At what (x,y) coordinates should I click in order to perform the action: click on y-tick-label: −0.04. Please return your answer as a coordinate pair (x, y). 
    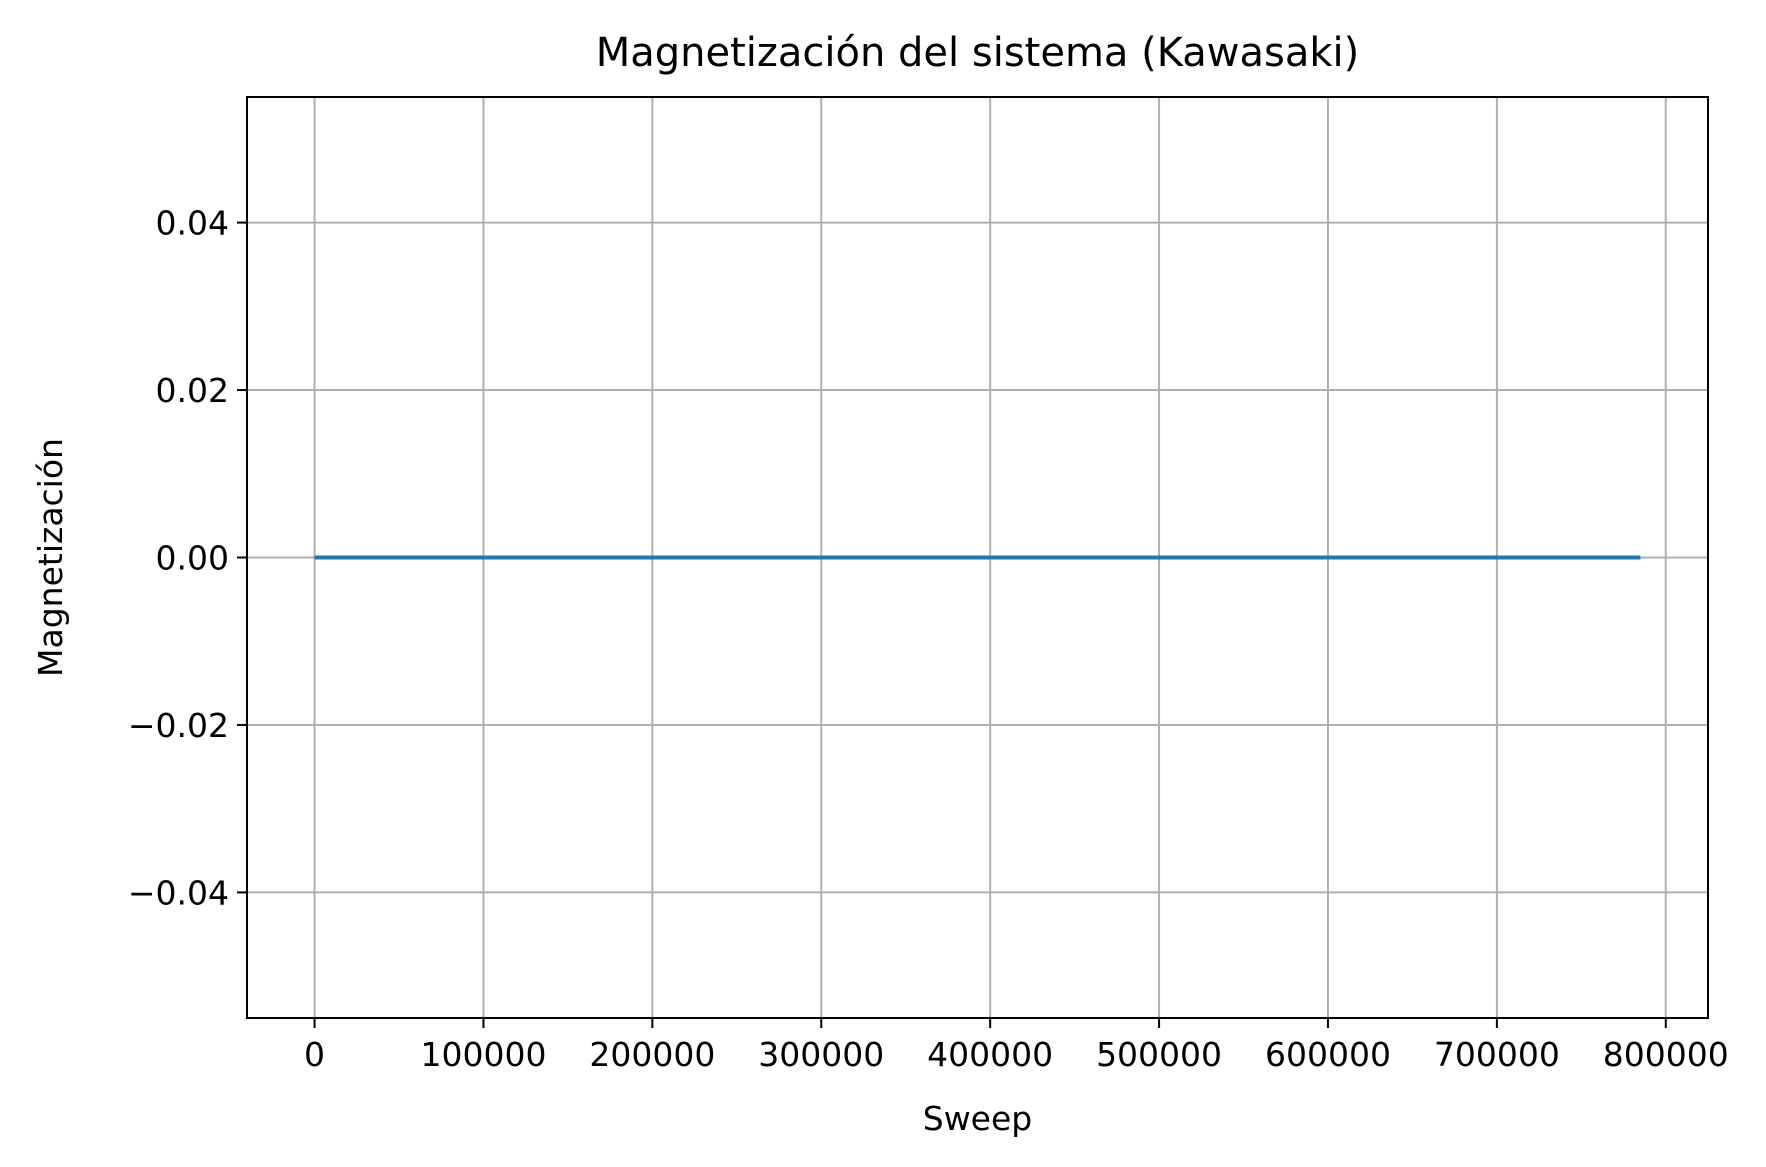
    Looking at the image, I should click on (178, 892).